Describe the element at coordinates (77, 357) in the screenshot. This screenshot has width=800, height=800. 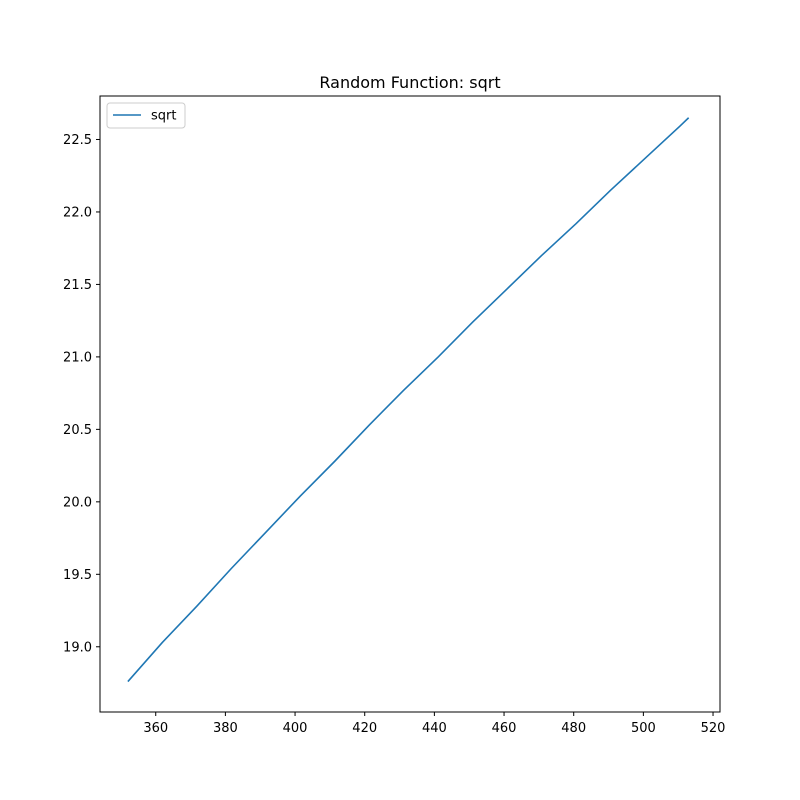
I see `y-tick-label: 21.0` at that location.